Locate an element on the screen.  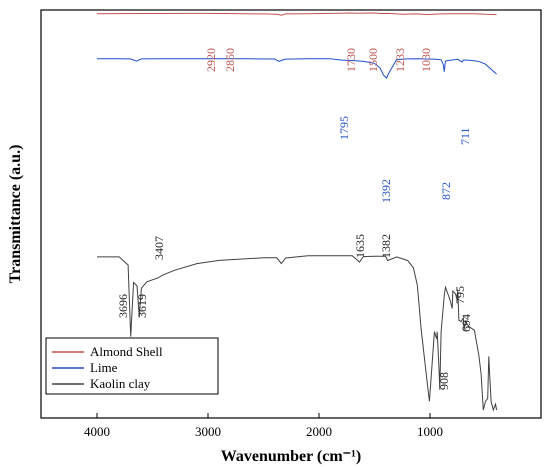
peak-label-711: 711 is located at coordinates (465, 136).